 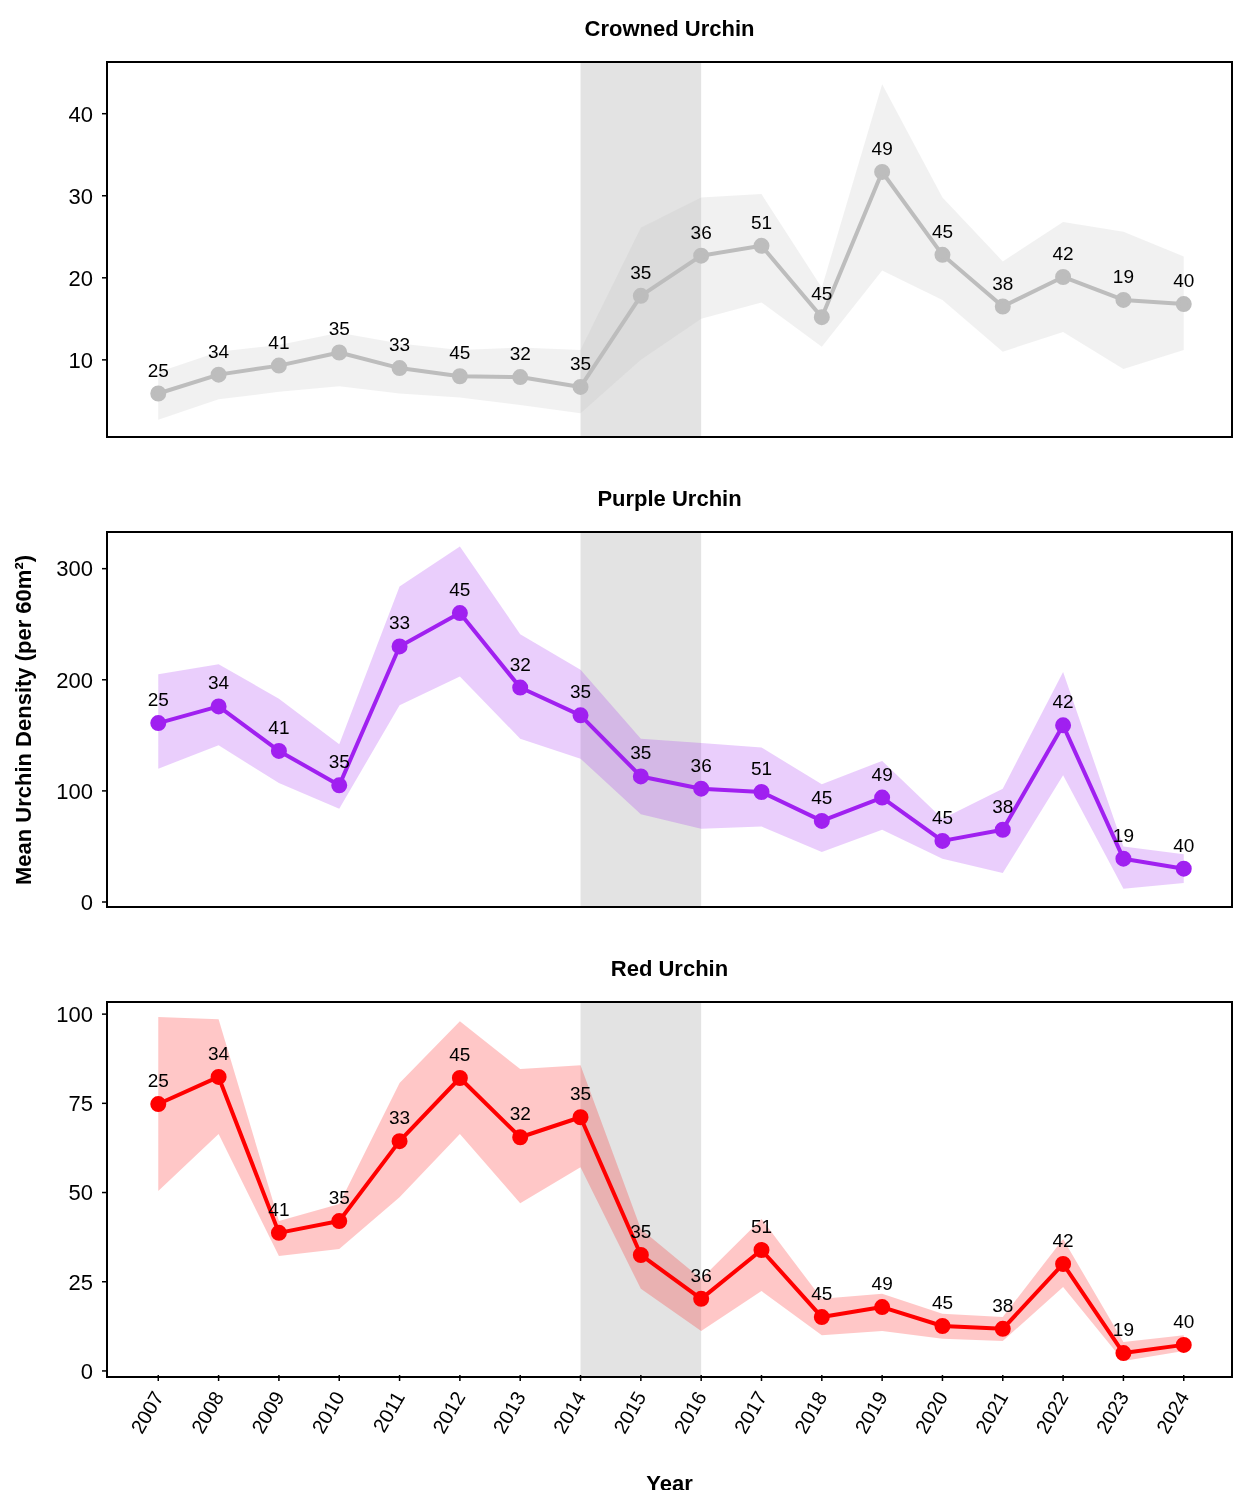 What do you see at coordinates (80, 114) in the screenshot?
I see `y-tick-label: 40` at bounding box center [80, 114].